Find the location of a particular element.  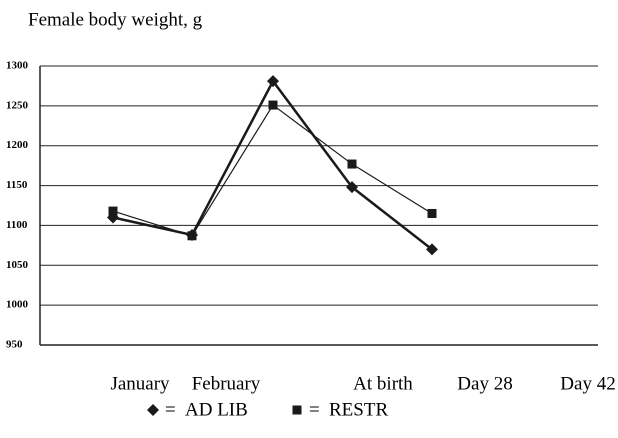

legend-label: AD LIB is located at coordinates (216, 409).